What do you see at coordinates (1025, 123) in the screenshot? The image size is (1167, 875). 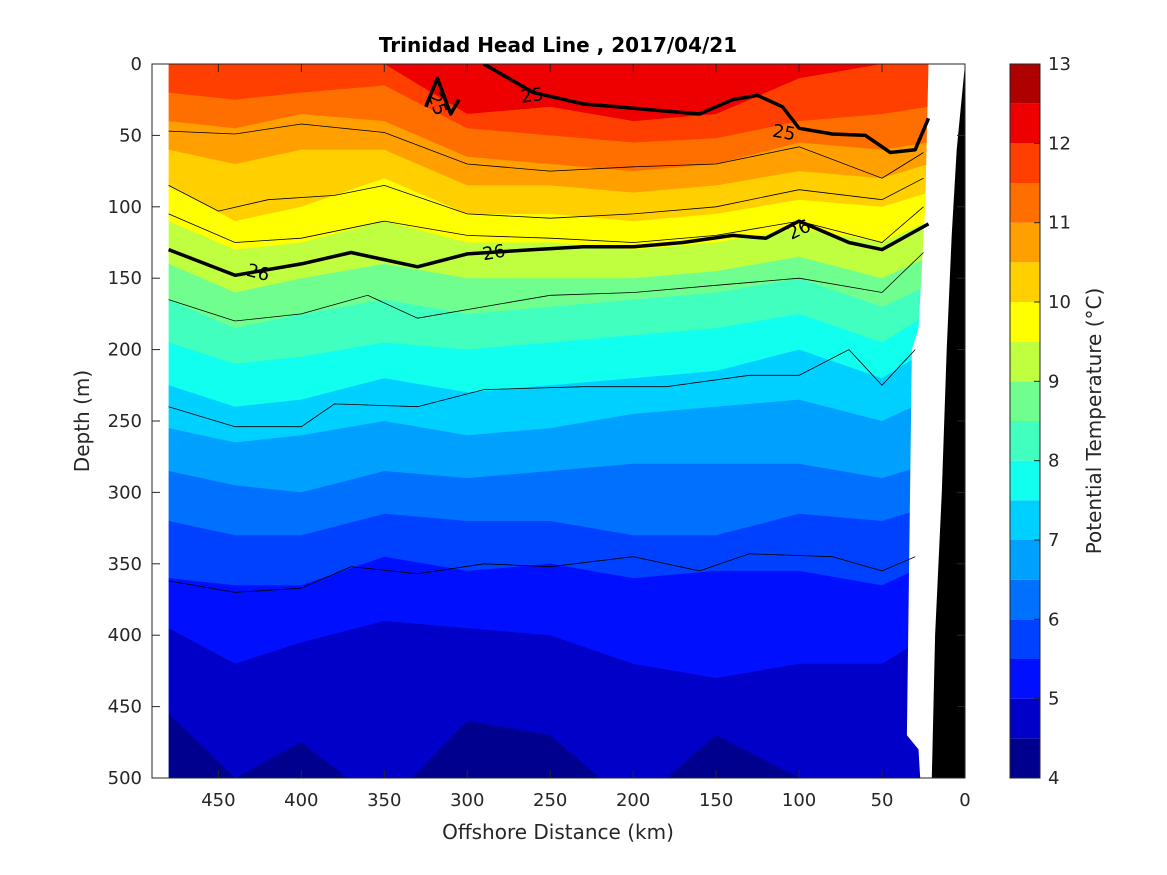 I see `colorbar-segment-12.0` at bounding box center [1025, 123].